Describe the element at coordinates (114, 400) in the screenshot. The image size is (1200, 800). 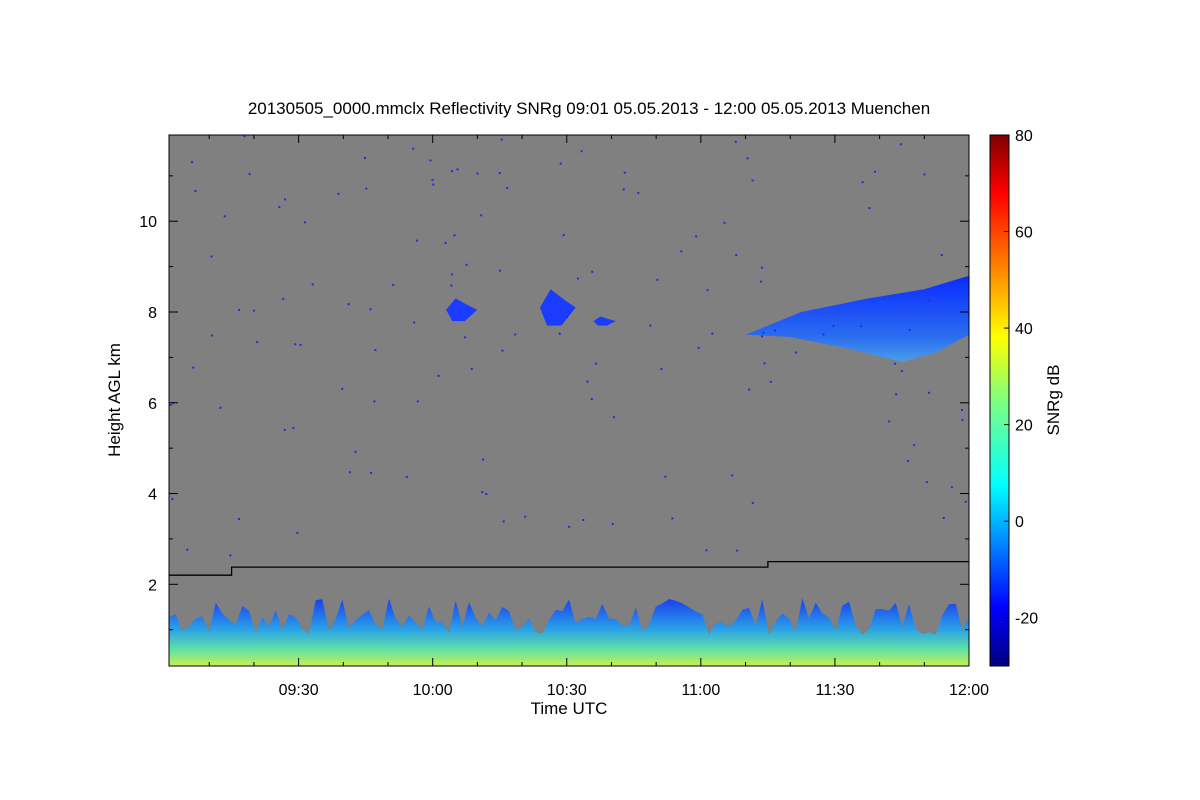
I see `y-axis-label: Height AGL km` at that location.